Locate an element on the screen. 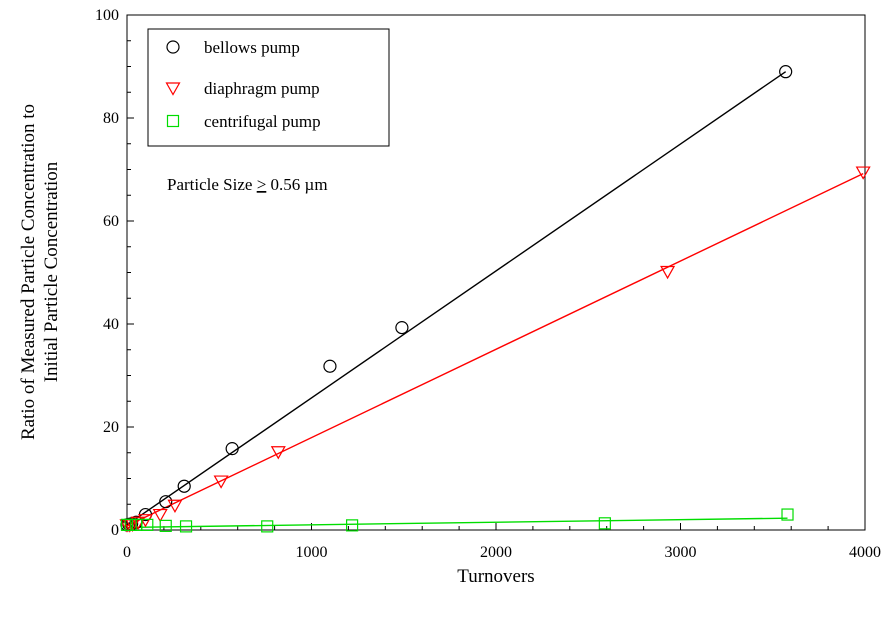 This screenshot has height=617, width=888. y-tick-label: 80 is located at coordinates (111, 118).